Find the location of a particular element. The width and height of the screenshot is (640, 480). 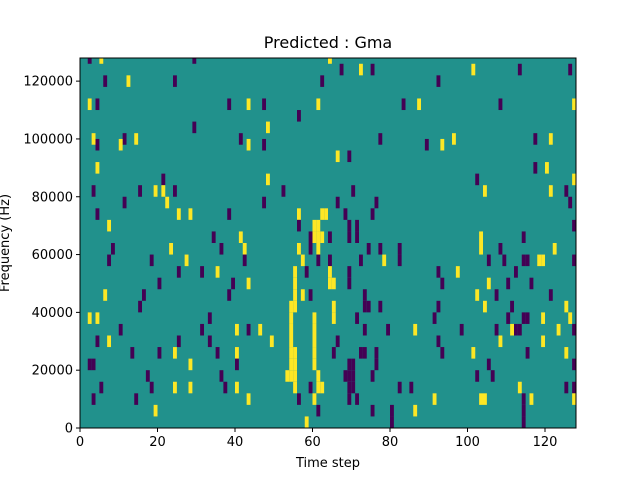

y-tick-label: 0 is located at coordinates (69, 429).